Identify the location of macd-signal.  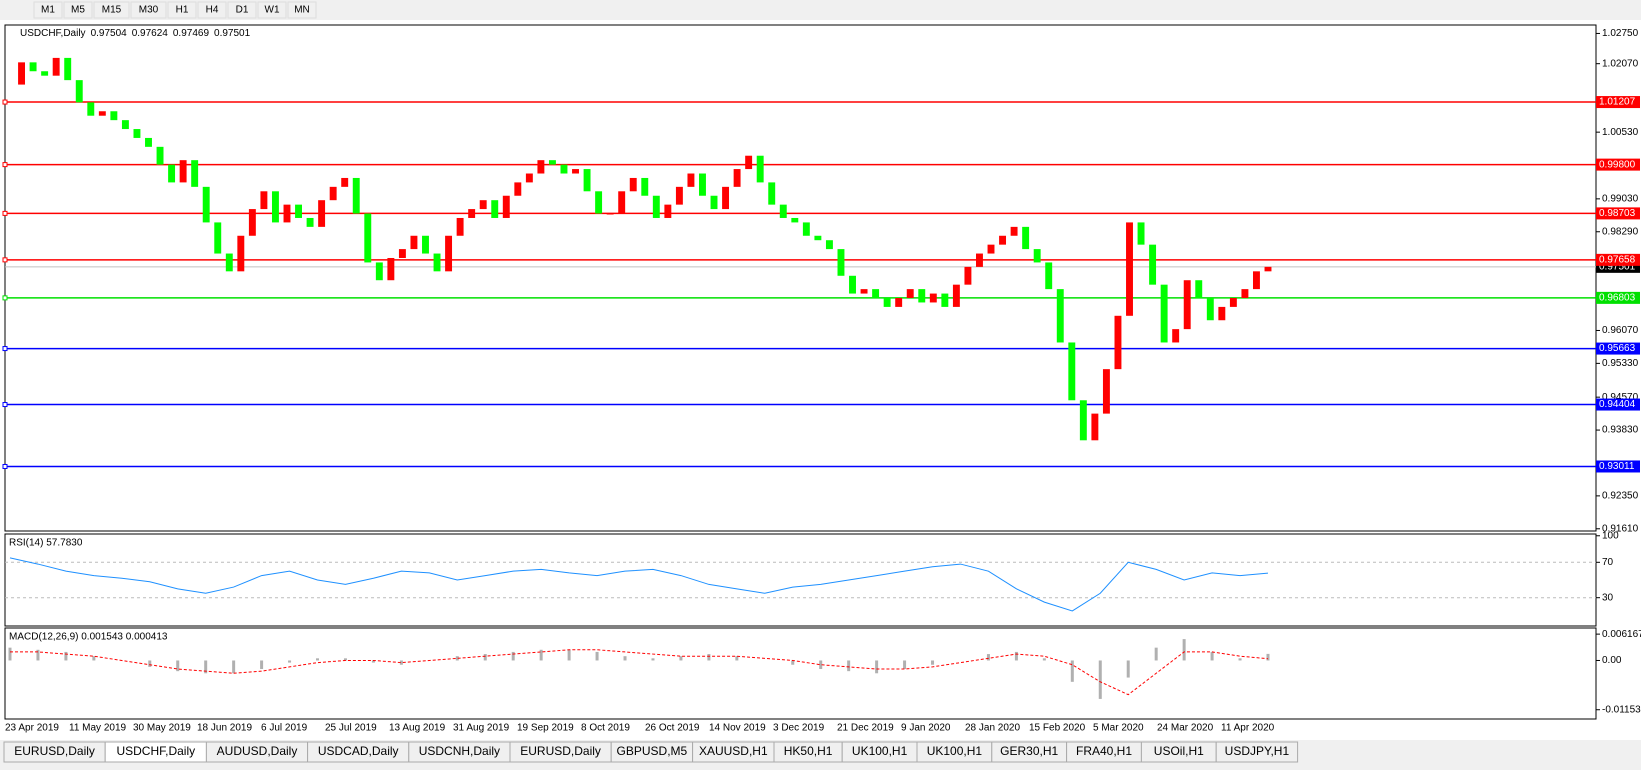
(639, 672).